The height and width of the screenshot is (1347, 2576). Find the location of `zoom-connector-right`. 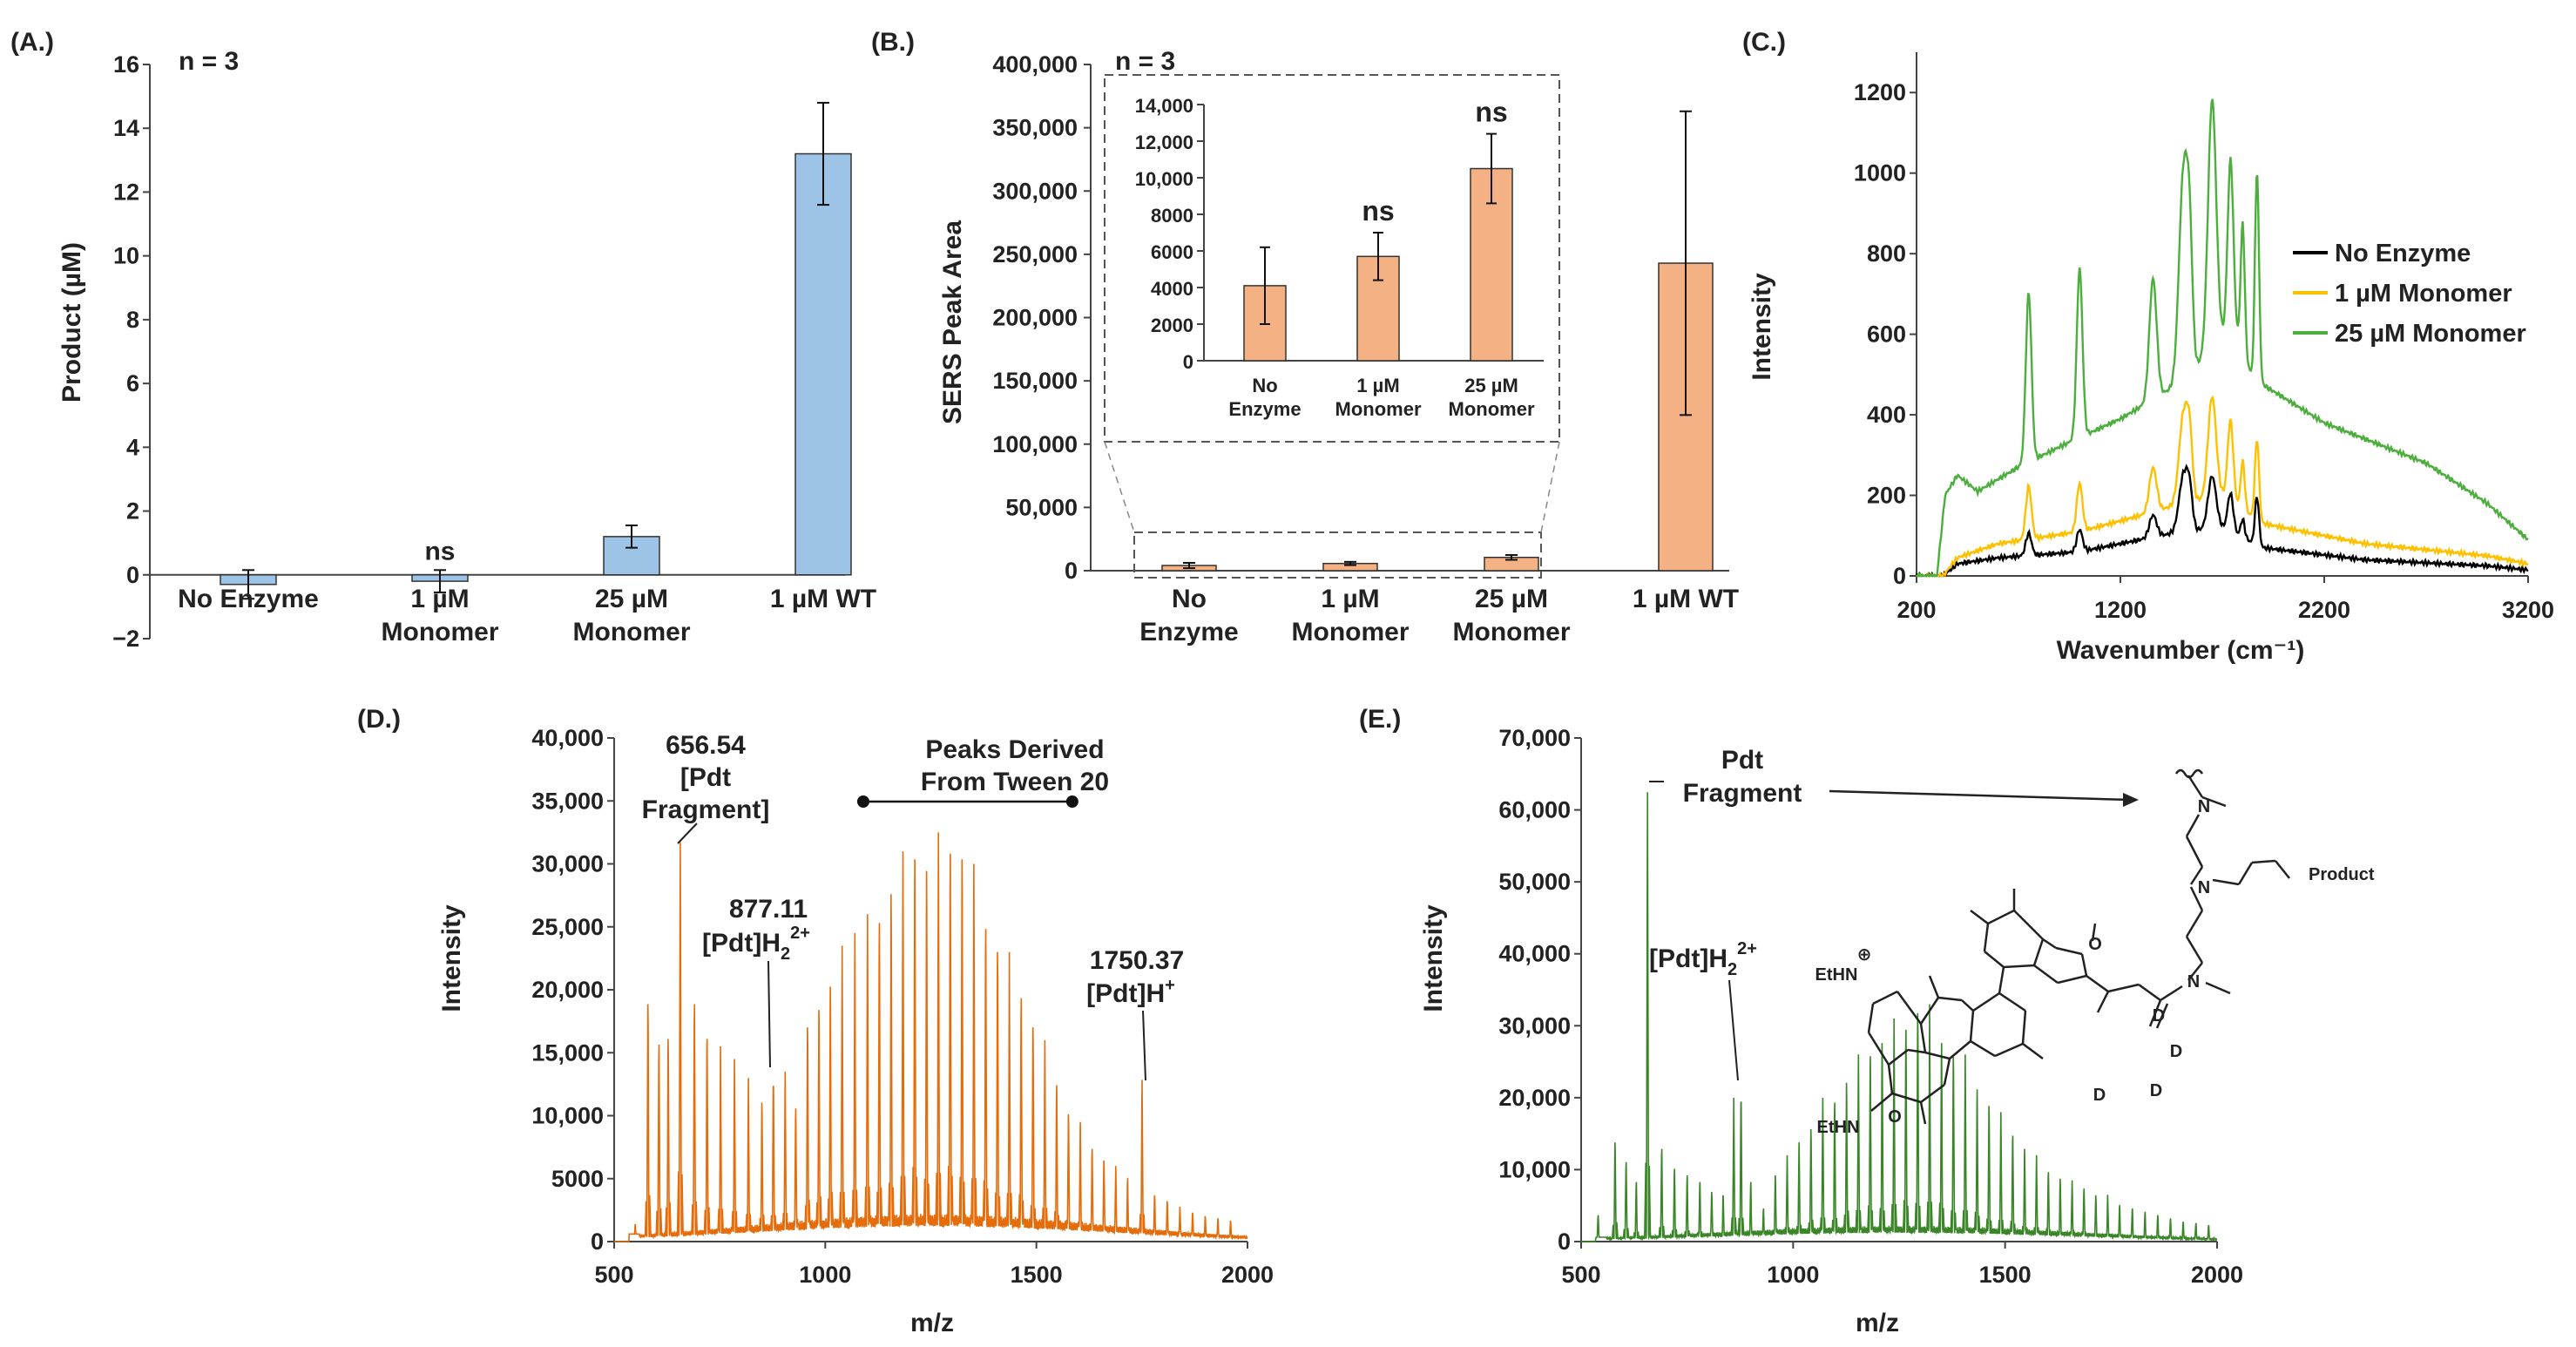

zoom-connector-right is located at coordinates (1550, 487).